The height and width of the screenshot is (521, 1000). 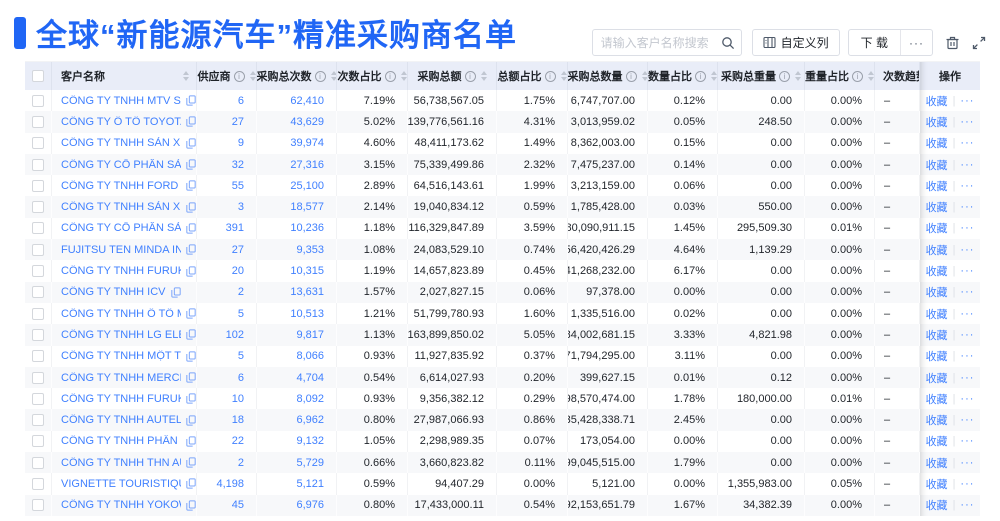 I want to click on select-all-cell, so click(x=38, y=76).